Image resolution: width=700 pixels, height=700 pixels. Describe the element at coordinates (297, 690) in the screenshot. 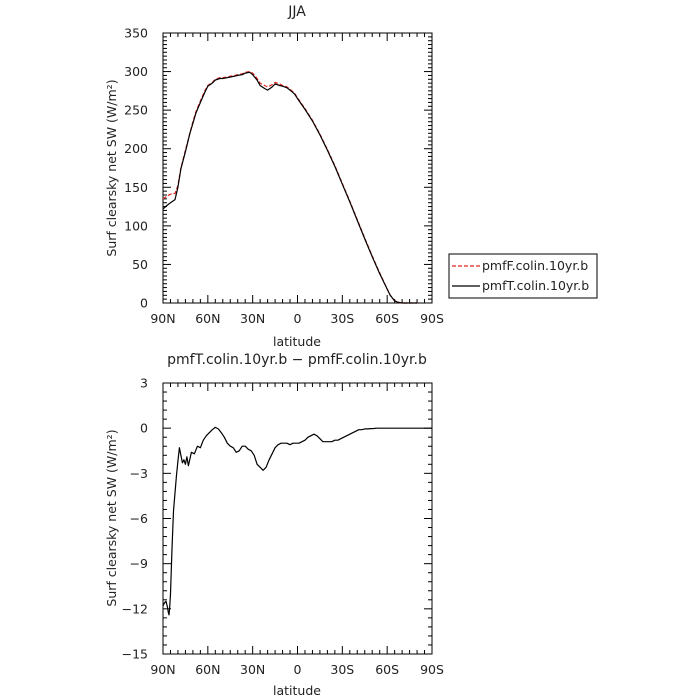

I see `bottom-panel-xlabel: latitude` at that location.